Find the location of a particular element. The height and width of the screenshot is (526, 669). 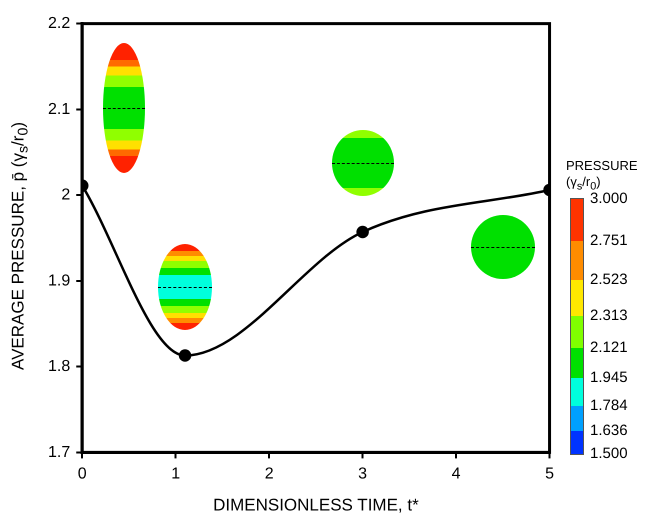

x-tick-label: 3 is located at coordinates (363, 473).